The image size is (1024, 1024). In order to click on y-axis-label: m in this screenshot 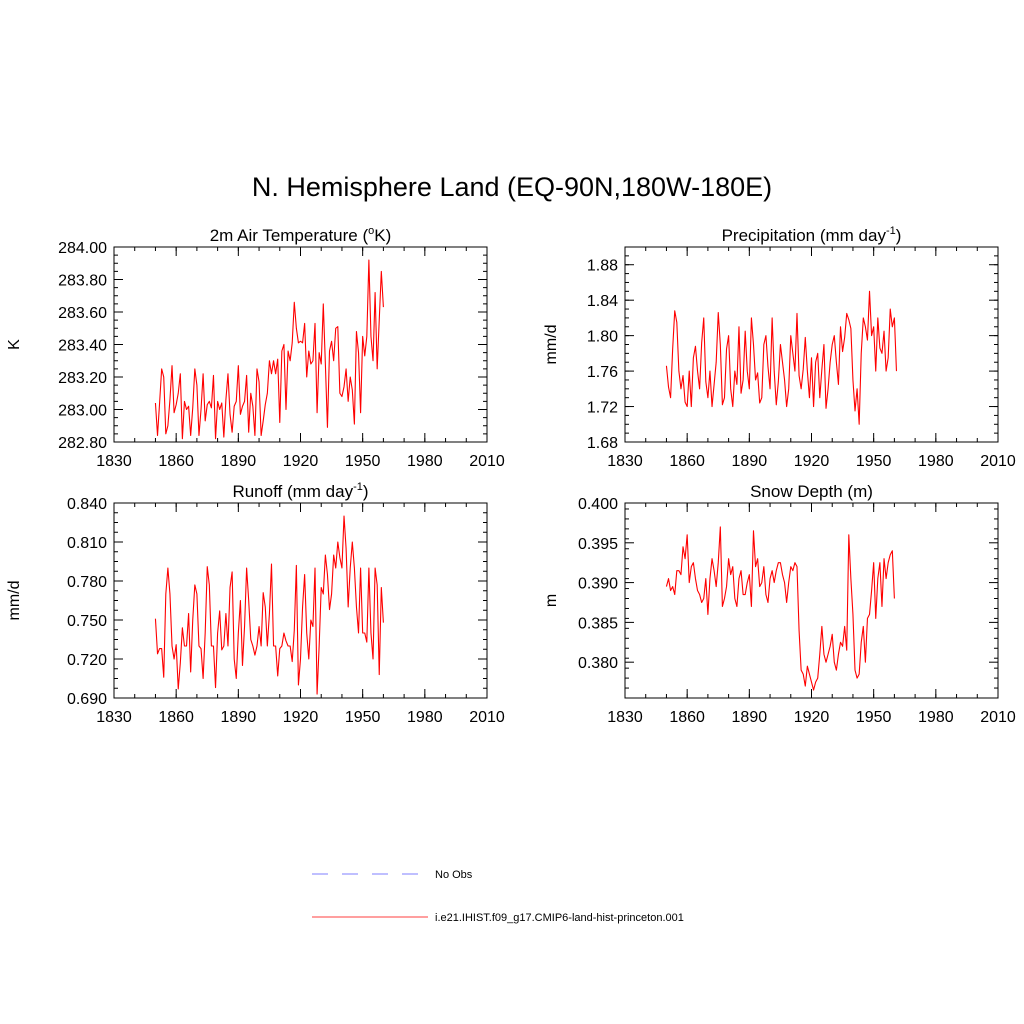, I will do `click(551, 600)`.